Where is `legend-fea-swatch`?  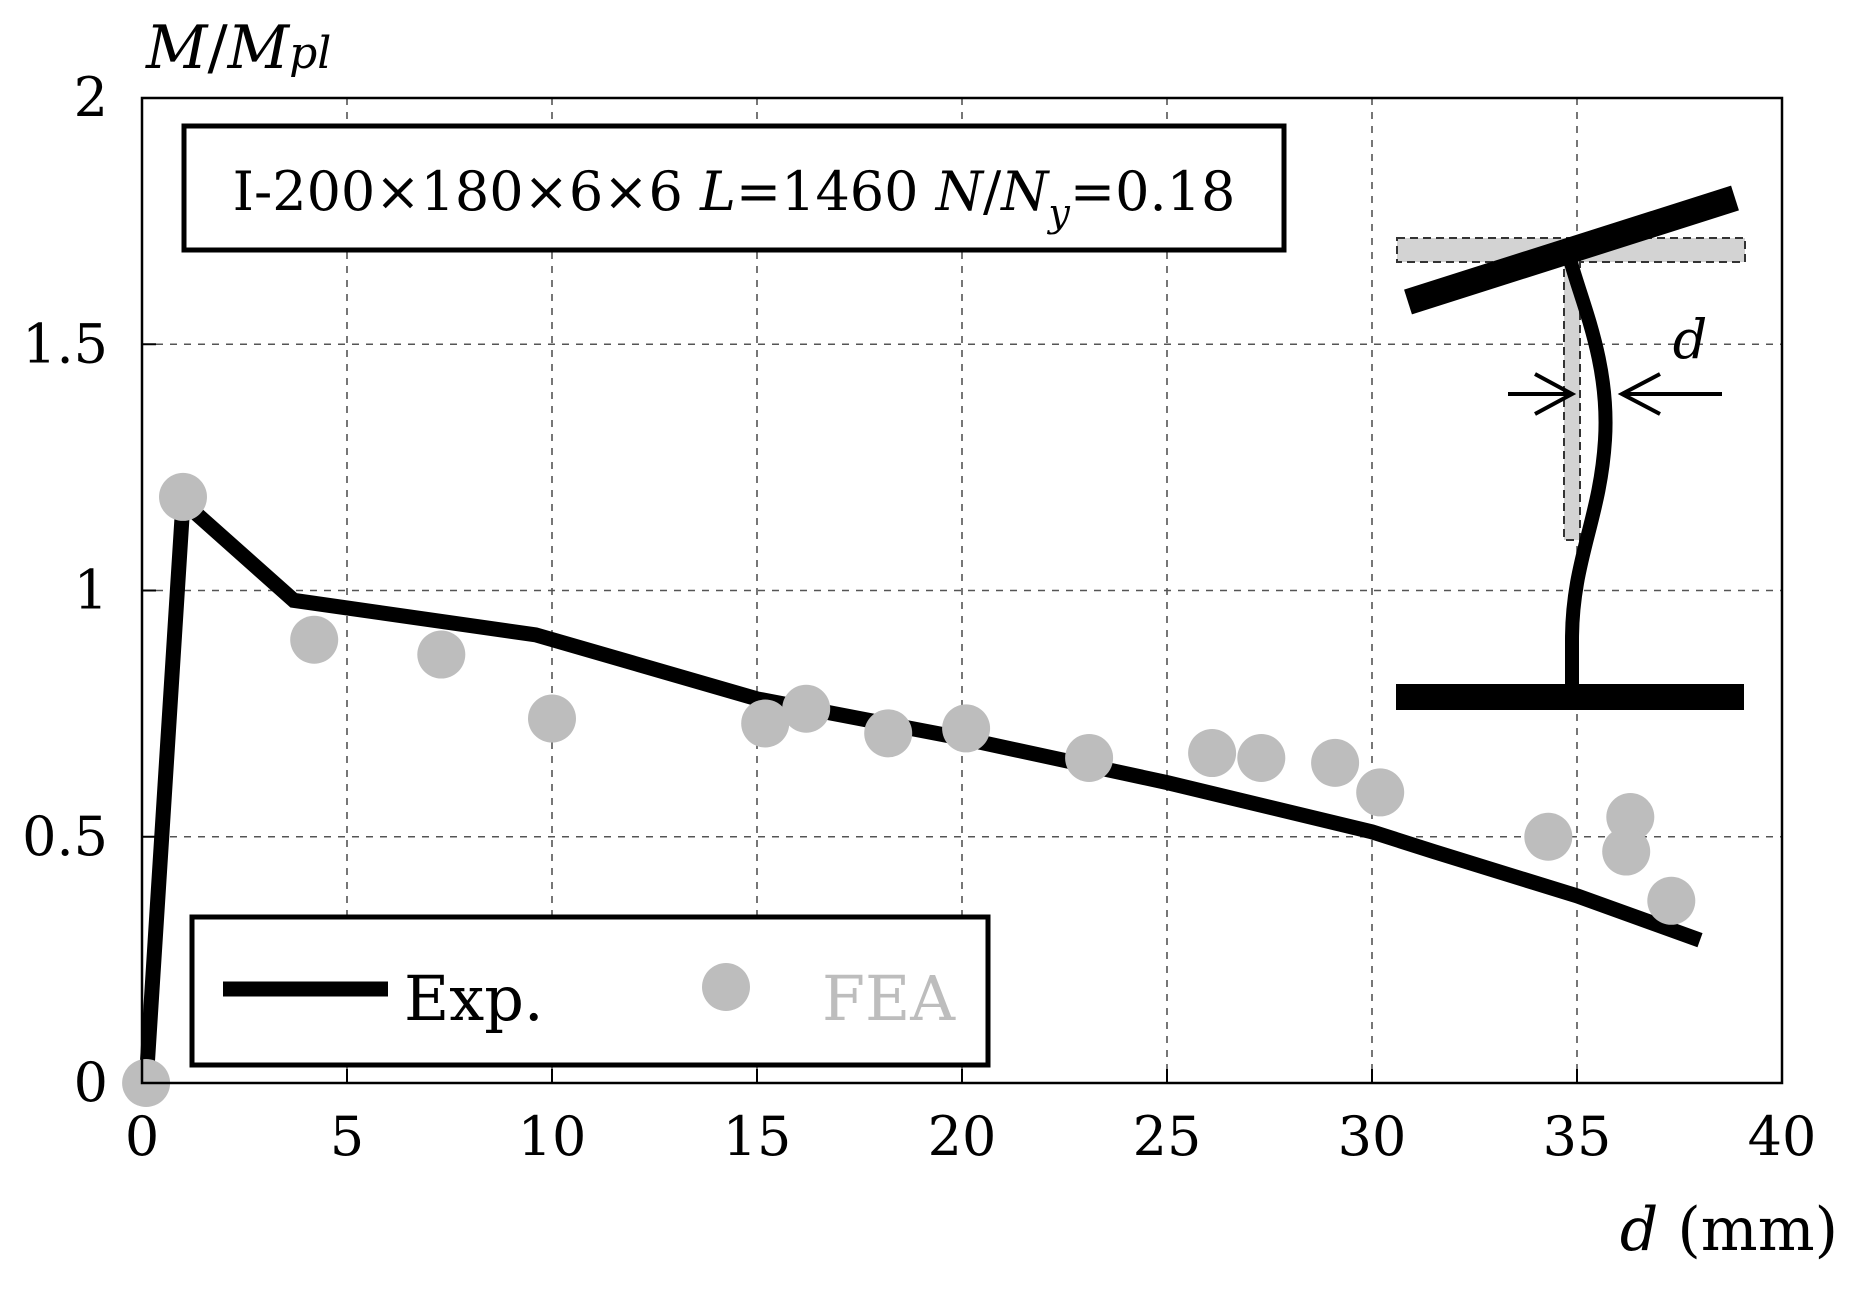 legend-fea-swatch is located at coordinates (726, 987).